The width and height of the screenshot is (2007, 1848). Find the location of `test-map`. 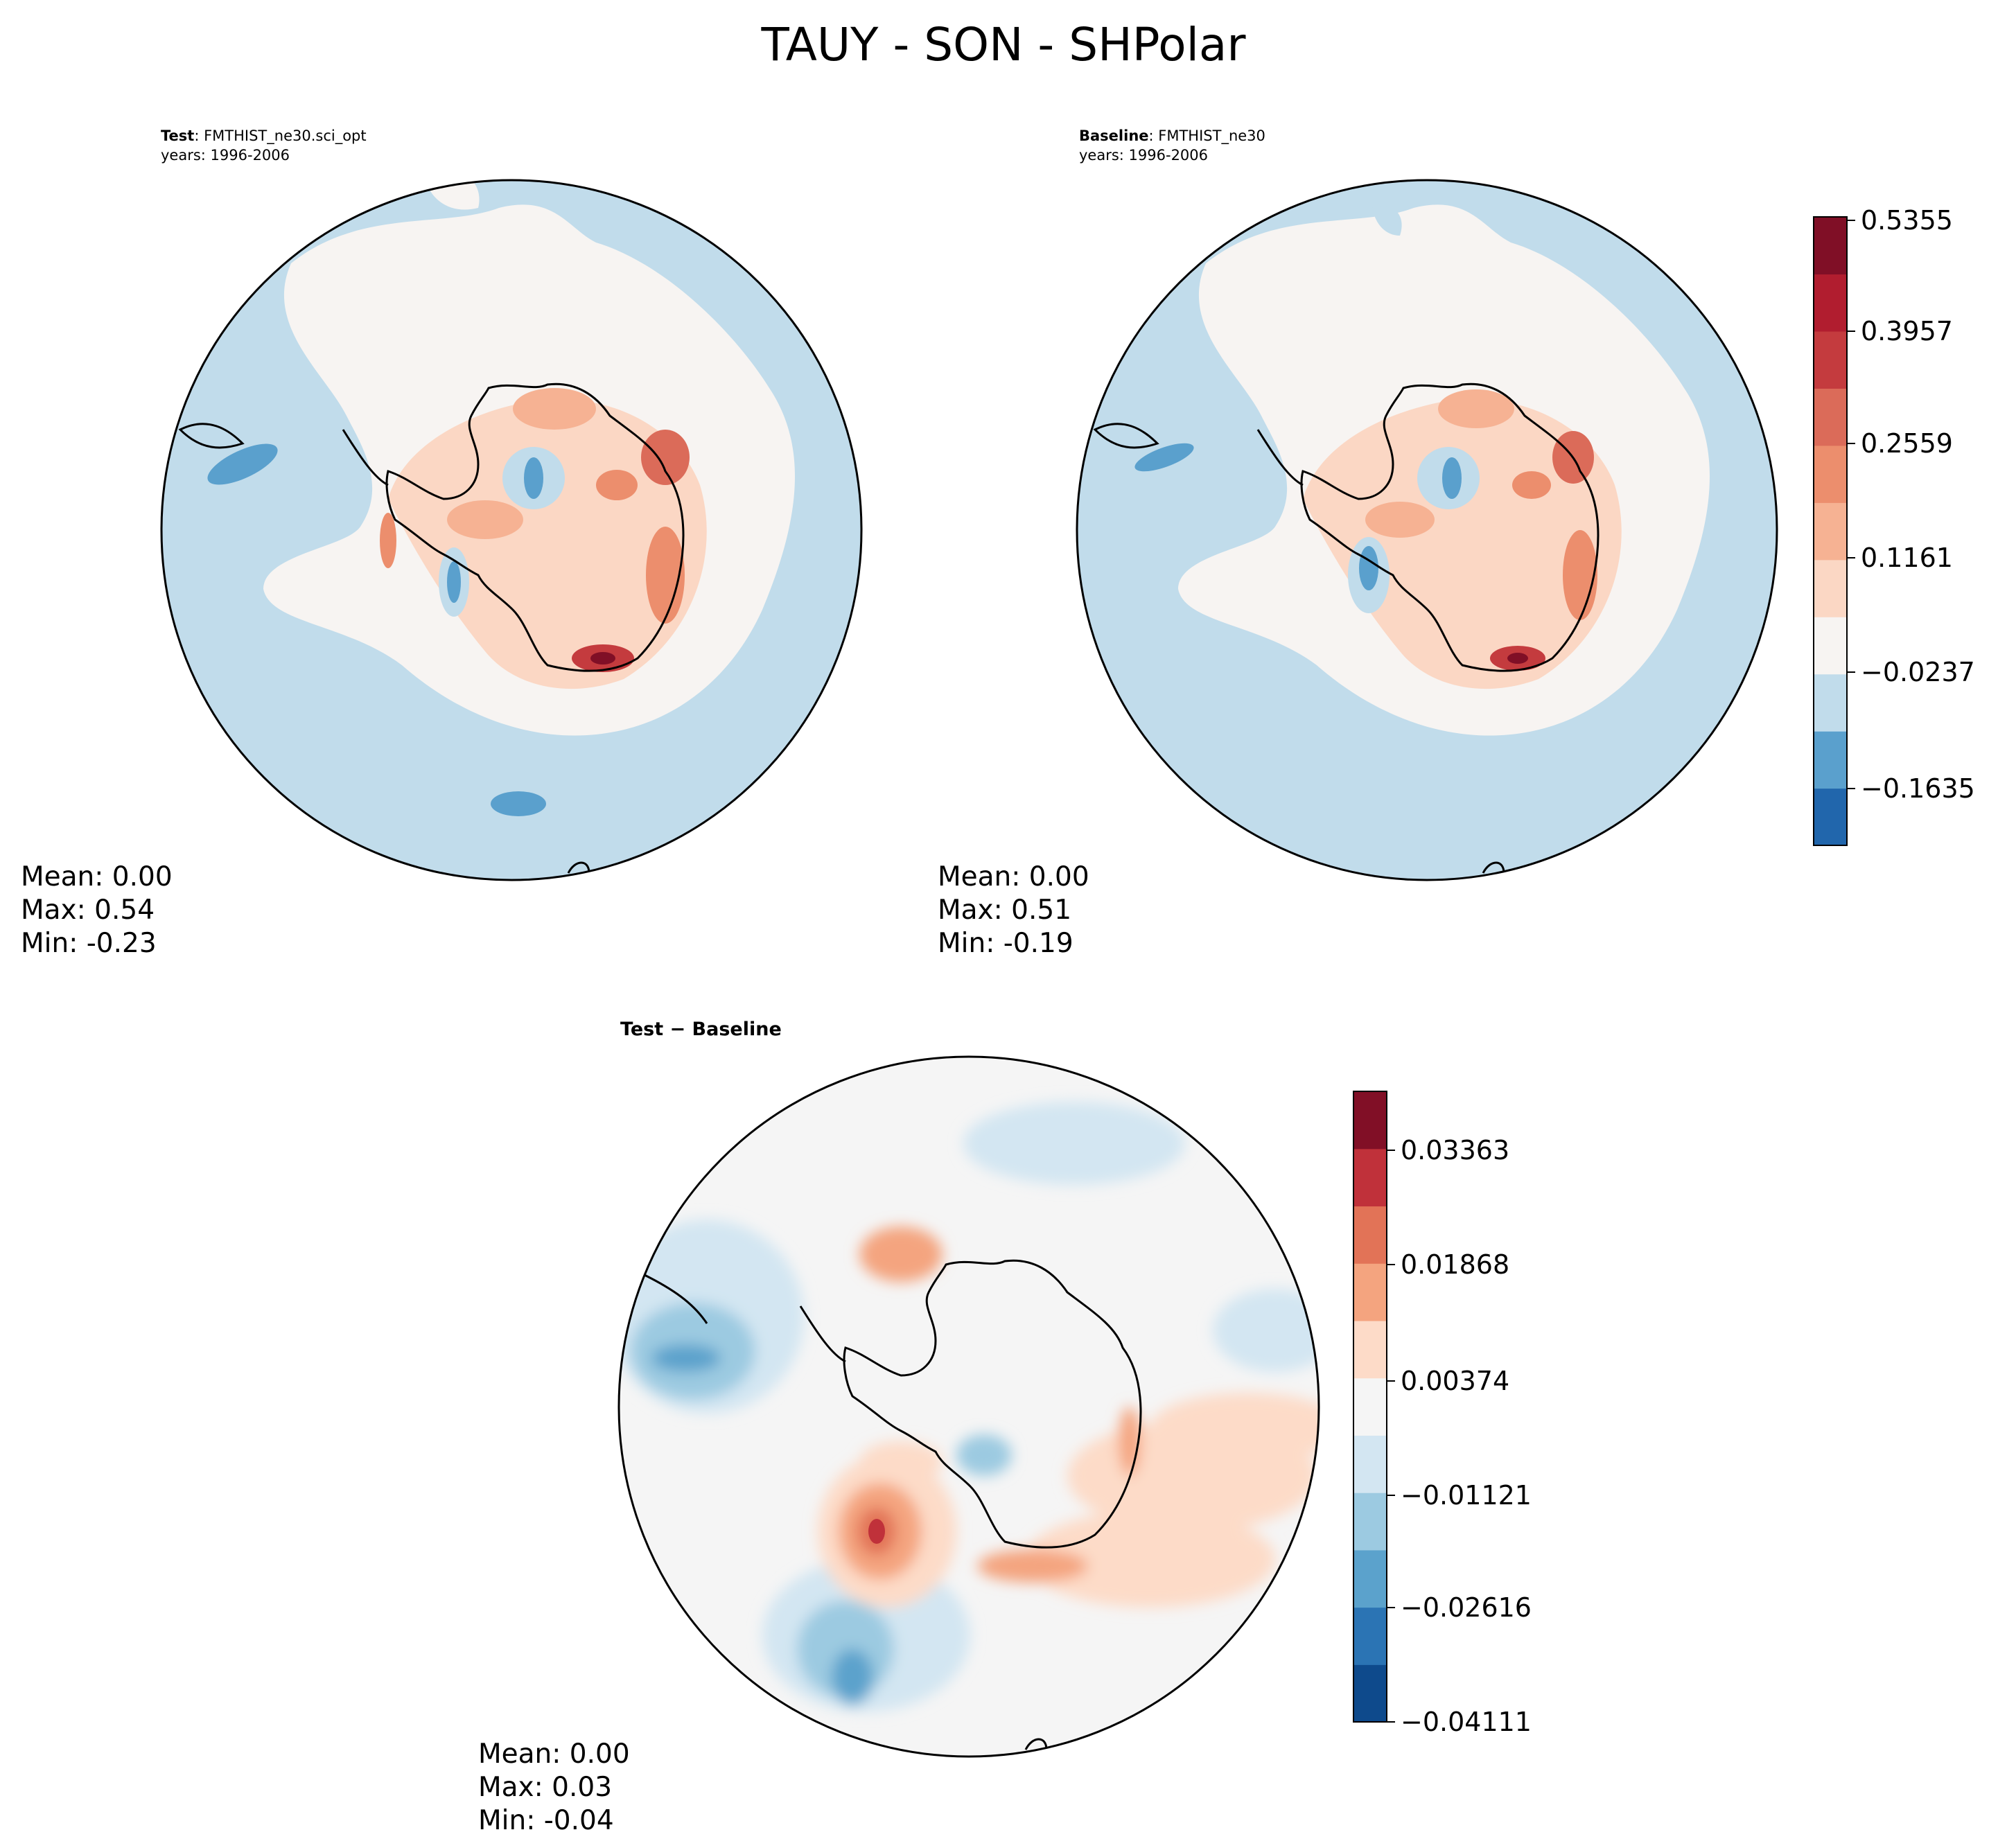

test-map is located at coordinates (511, 530).